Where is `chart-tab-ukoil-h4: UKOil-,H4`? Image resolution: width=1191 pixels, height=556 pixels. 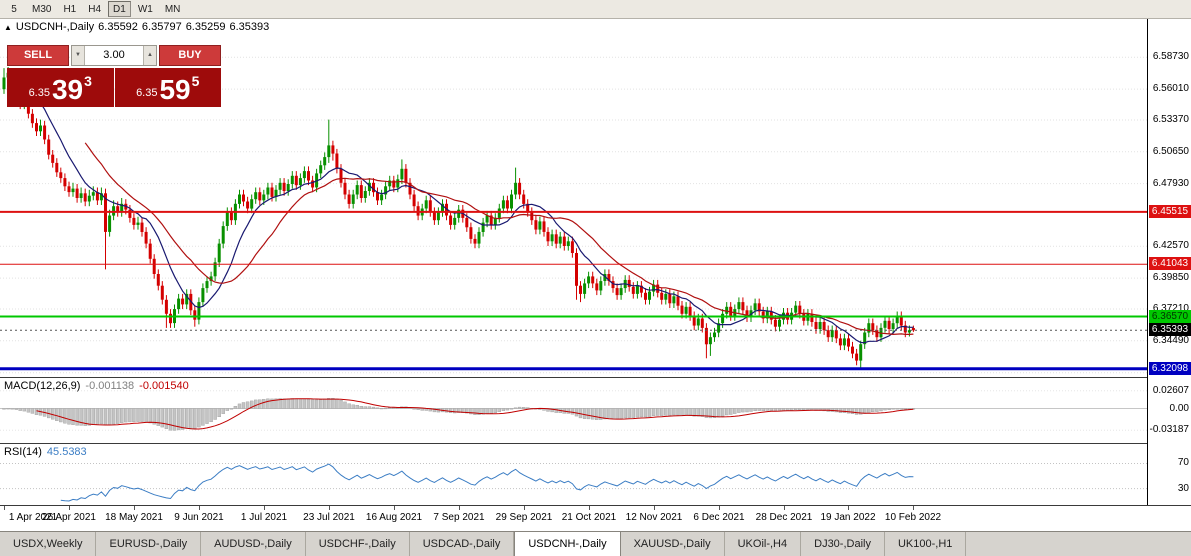 chart-tab-ukoil-h4: UKOil-,H4 is located at coordinates (763, 544).